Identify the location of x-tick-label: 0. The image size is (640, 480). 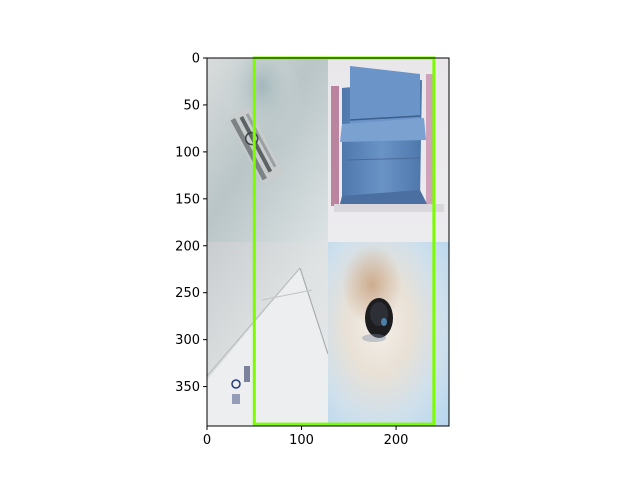
(207, 440).